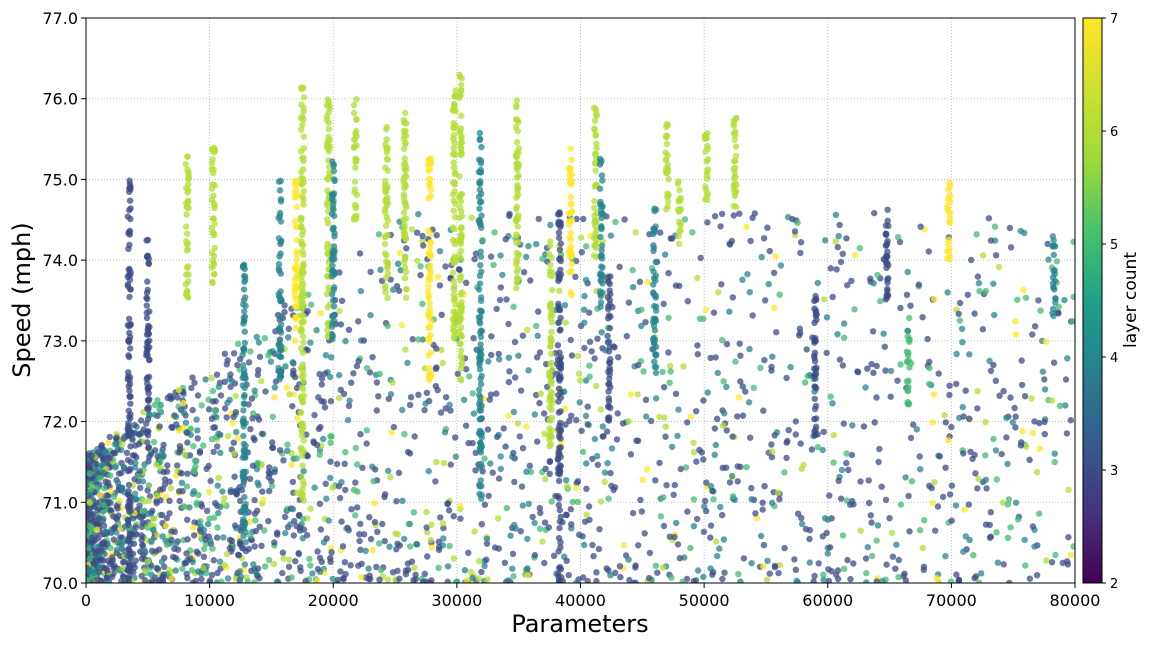 This screenshot has height=648, width=1152. Describe the element at coordinates (209, 600) in the screenshot. I see `x-tick-label: 10000` at that location.